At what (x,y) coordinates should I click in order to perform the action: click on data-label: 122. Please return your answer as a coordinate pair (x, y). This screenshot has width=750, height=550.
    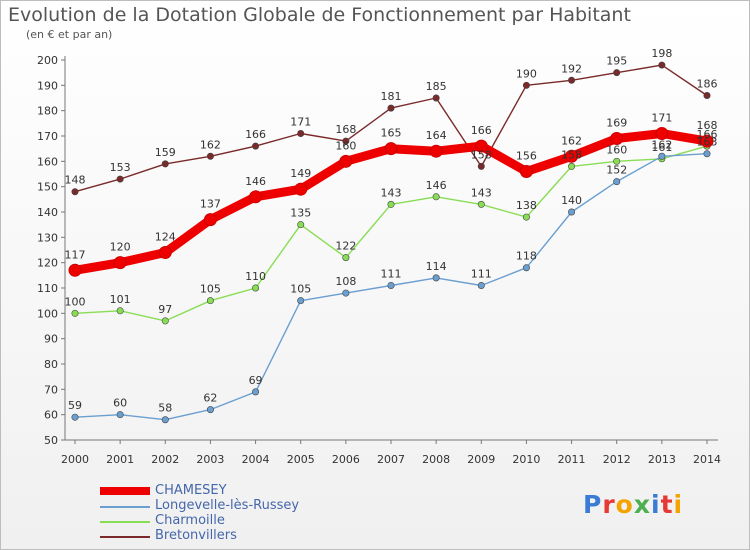
    Looking at the image, I should click on (345, 246).